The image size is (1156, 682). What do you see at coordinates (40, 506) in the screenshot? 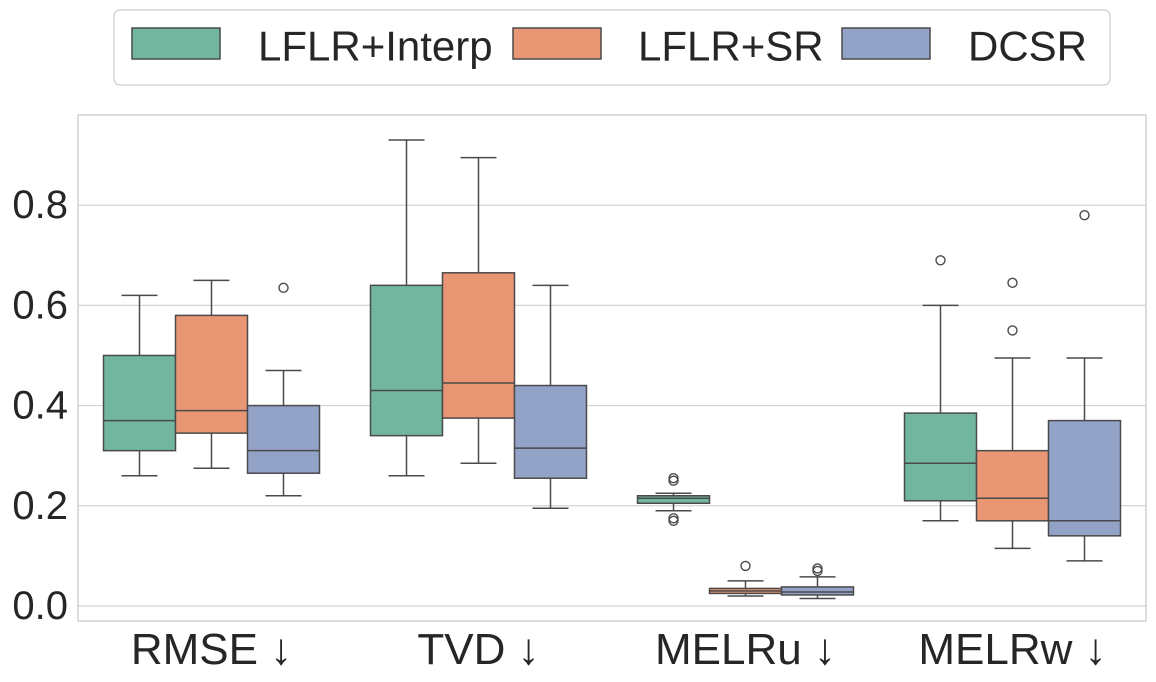
I see `y-tick-label: 0.2` at bounding box center [40, 506].